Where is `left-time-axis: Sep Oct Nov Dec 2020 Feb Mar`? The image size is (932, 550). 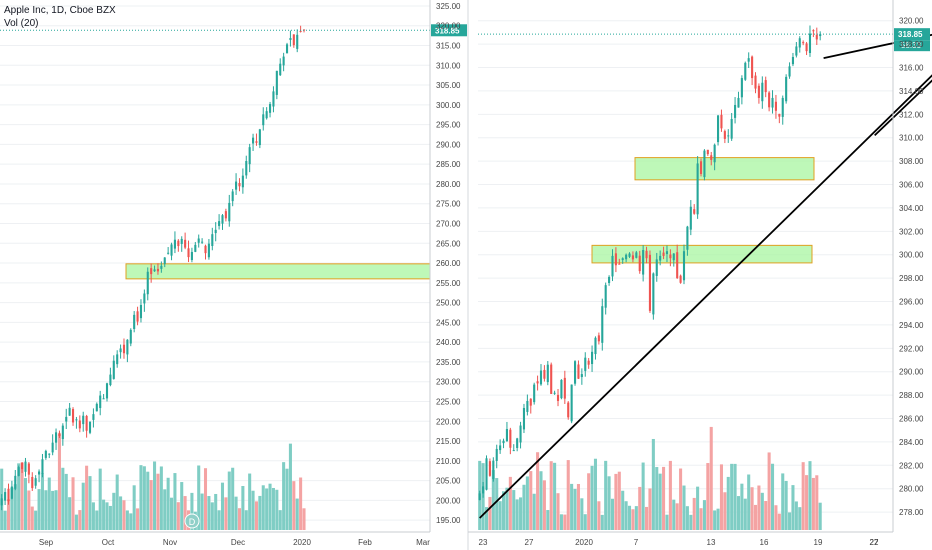 left-time-axis: Sep Oct Nov Dec 2020 Feb Mar is located at coordinates (234, 542).